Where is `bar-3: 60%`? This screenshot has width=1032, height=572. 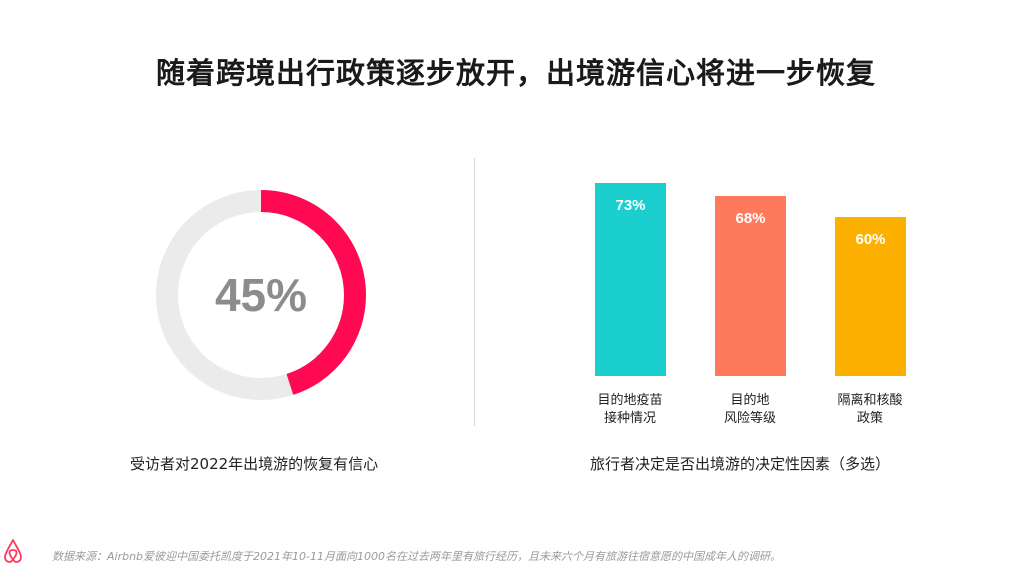 bar-3: 60% is located at coordinates (870, 296).